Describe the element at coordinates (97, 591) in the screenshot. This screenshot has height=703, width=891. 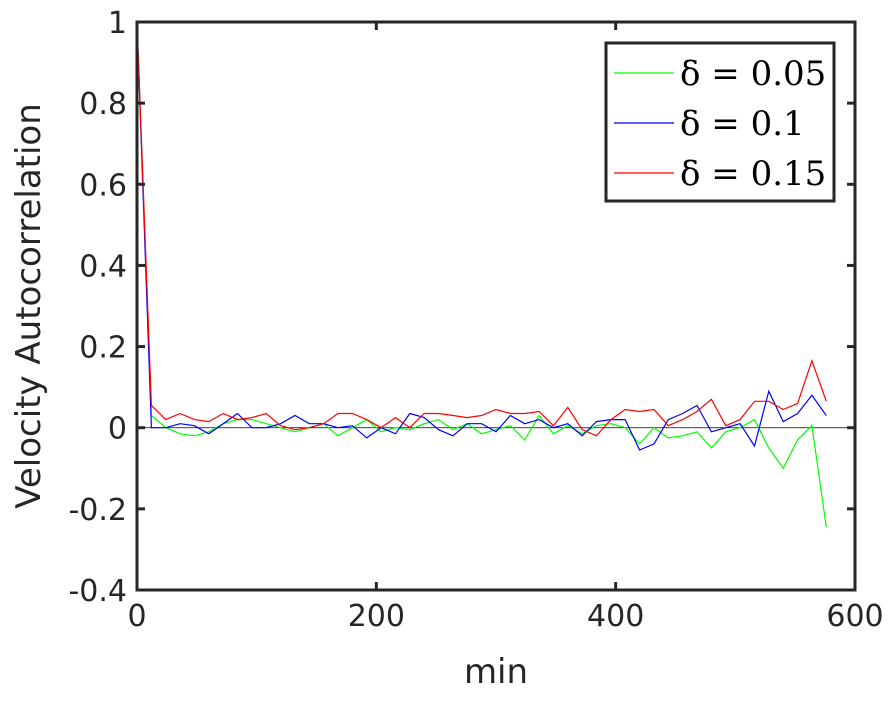
I see `y-tick-label: -0.4` at that location.